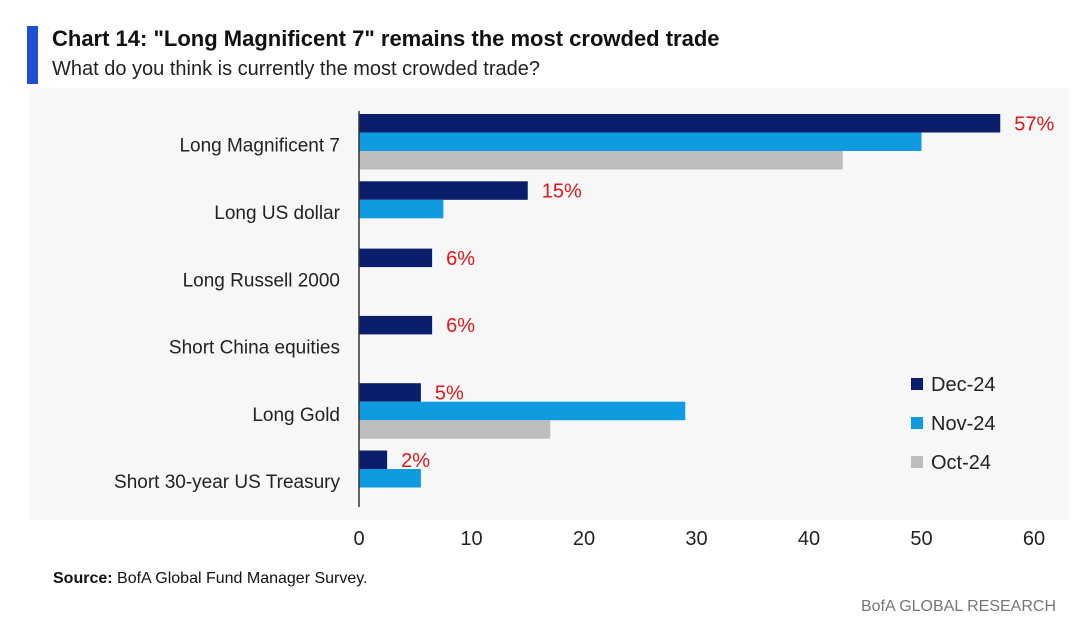 This screenshot has height=627, width=1080. Describe the element at coordinates (396, 258) in the screenshot. I see `bar-dec-24-long-russell-2000` at that location.